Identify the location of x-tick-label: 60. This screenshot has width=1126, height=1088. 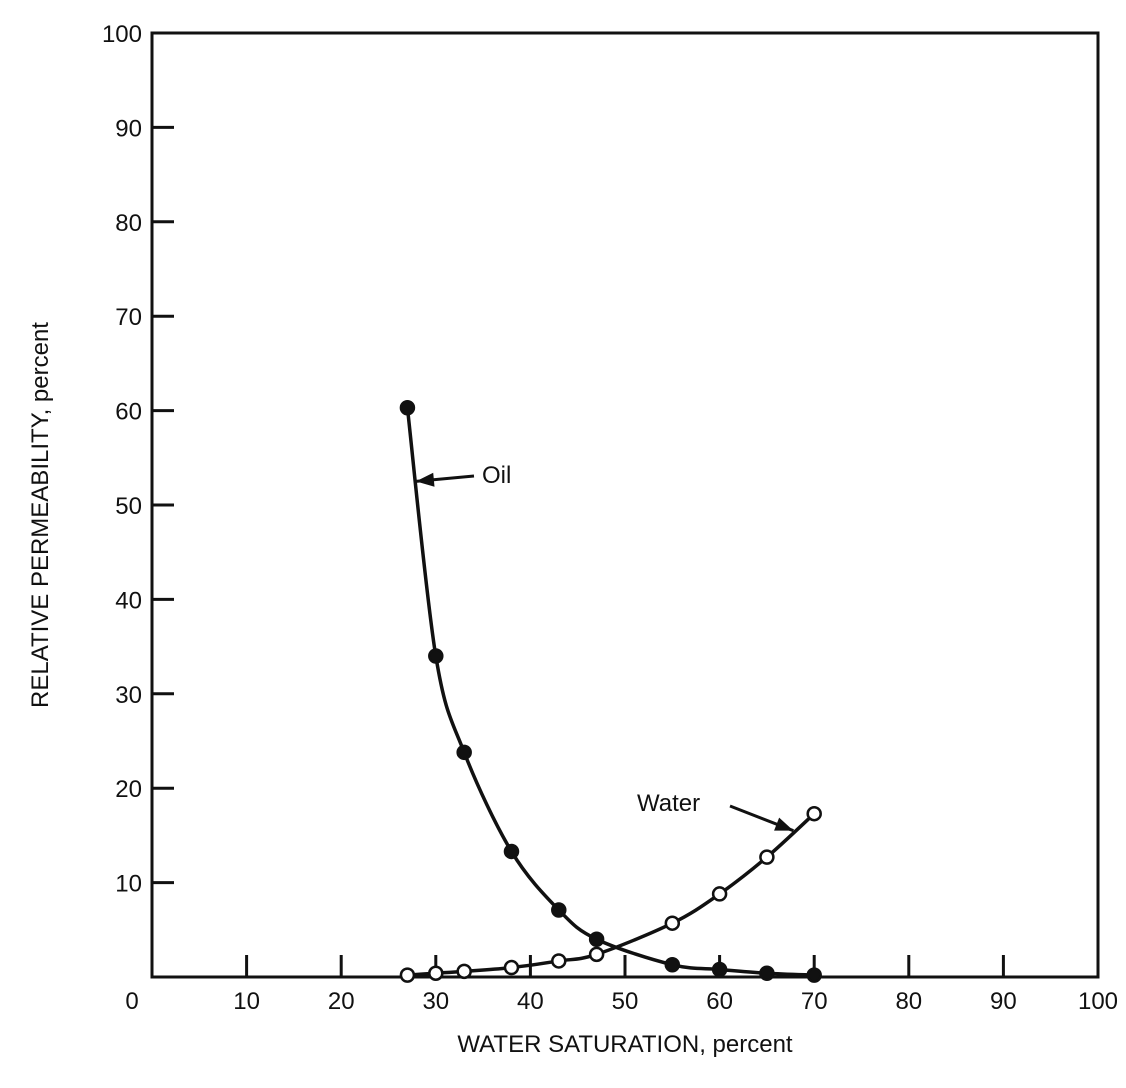
(719, 1001).